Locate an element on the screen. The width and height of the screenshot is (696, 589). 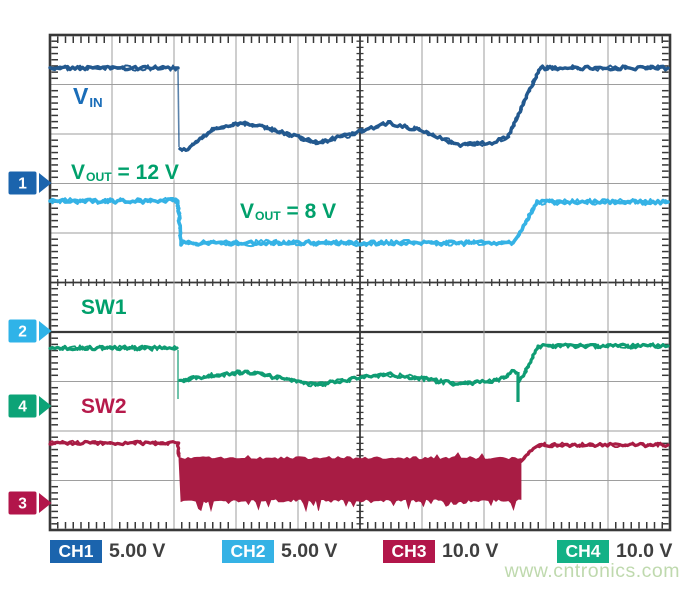
trace-vin is located at coordinates (359, 108).